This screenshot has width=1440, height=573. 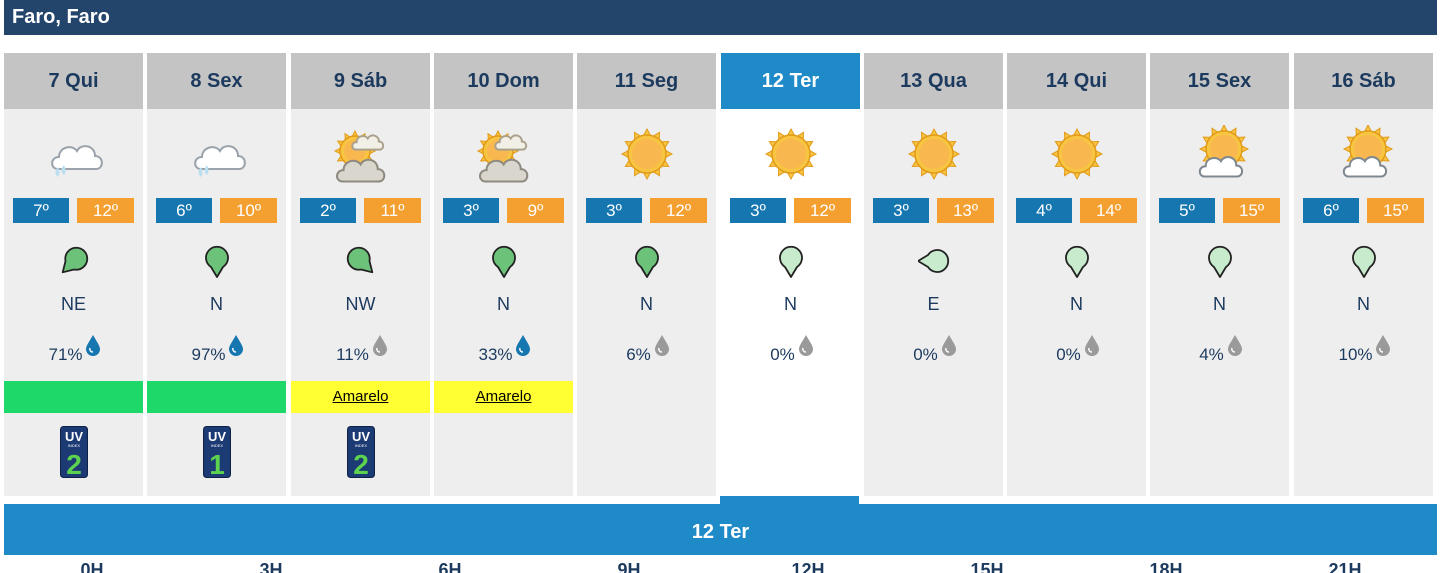 I want to click on max-temperature: 9º, so click(x=535, y=210).